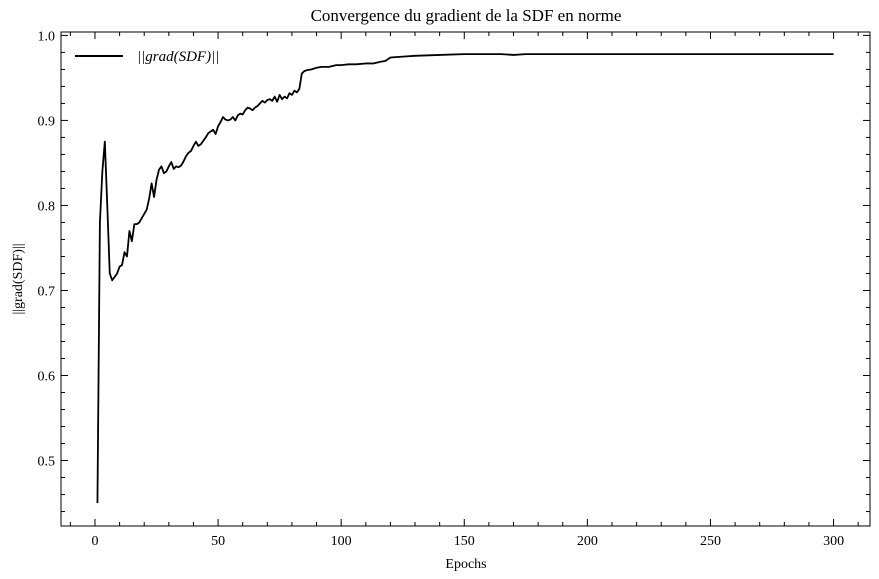 This screenshot has height=579, width=879. I want to click on x-tick-label: 200, so click(587, 541).